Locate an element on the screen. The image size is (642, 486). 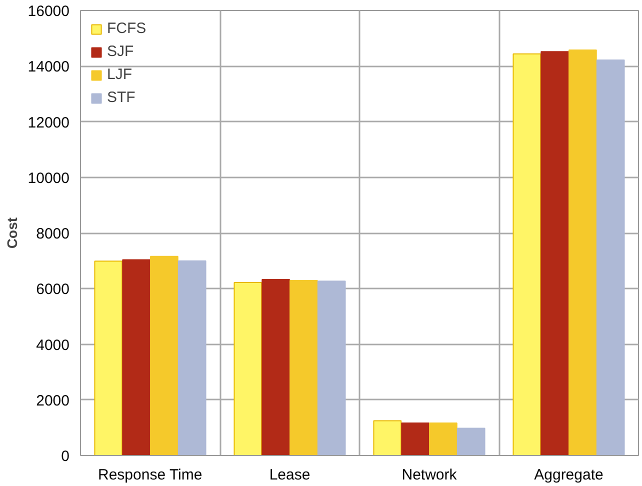
y-tick-label: 12000 is located at coordinates (49, 123).